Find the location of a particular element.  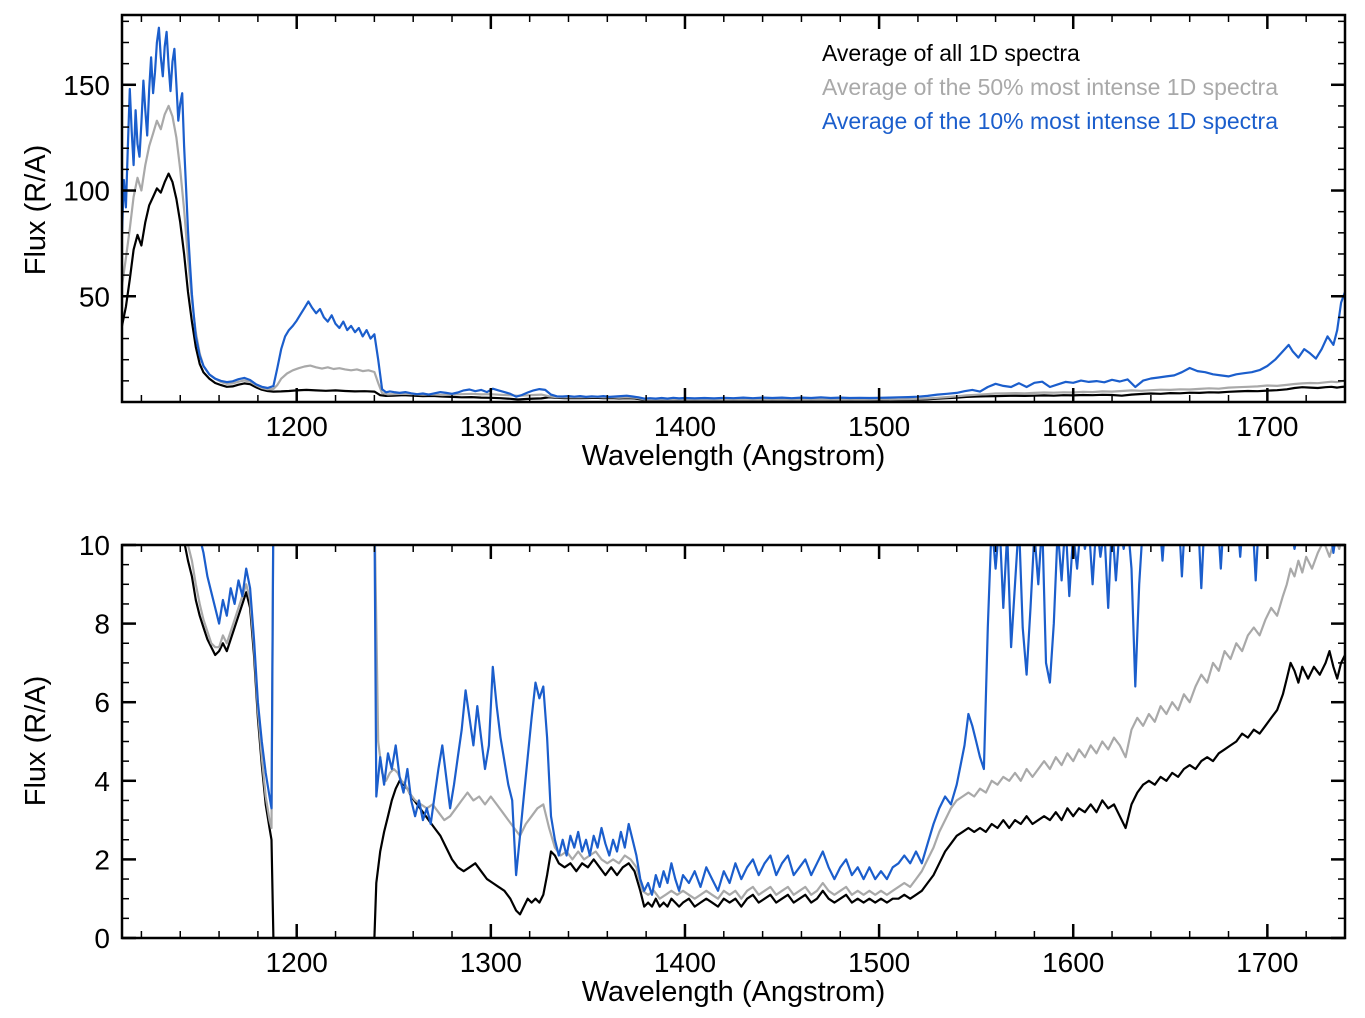

legend-item-all-spectra: Average of all 1D spectra is located at coordinates (951, 53).